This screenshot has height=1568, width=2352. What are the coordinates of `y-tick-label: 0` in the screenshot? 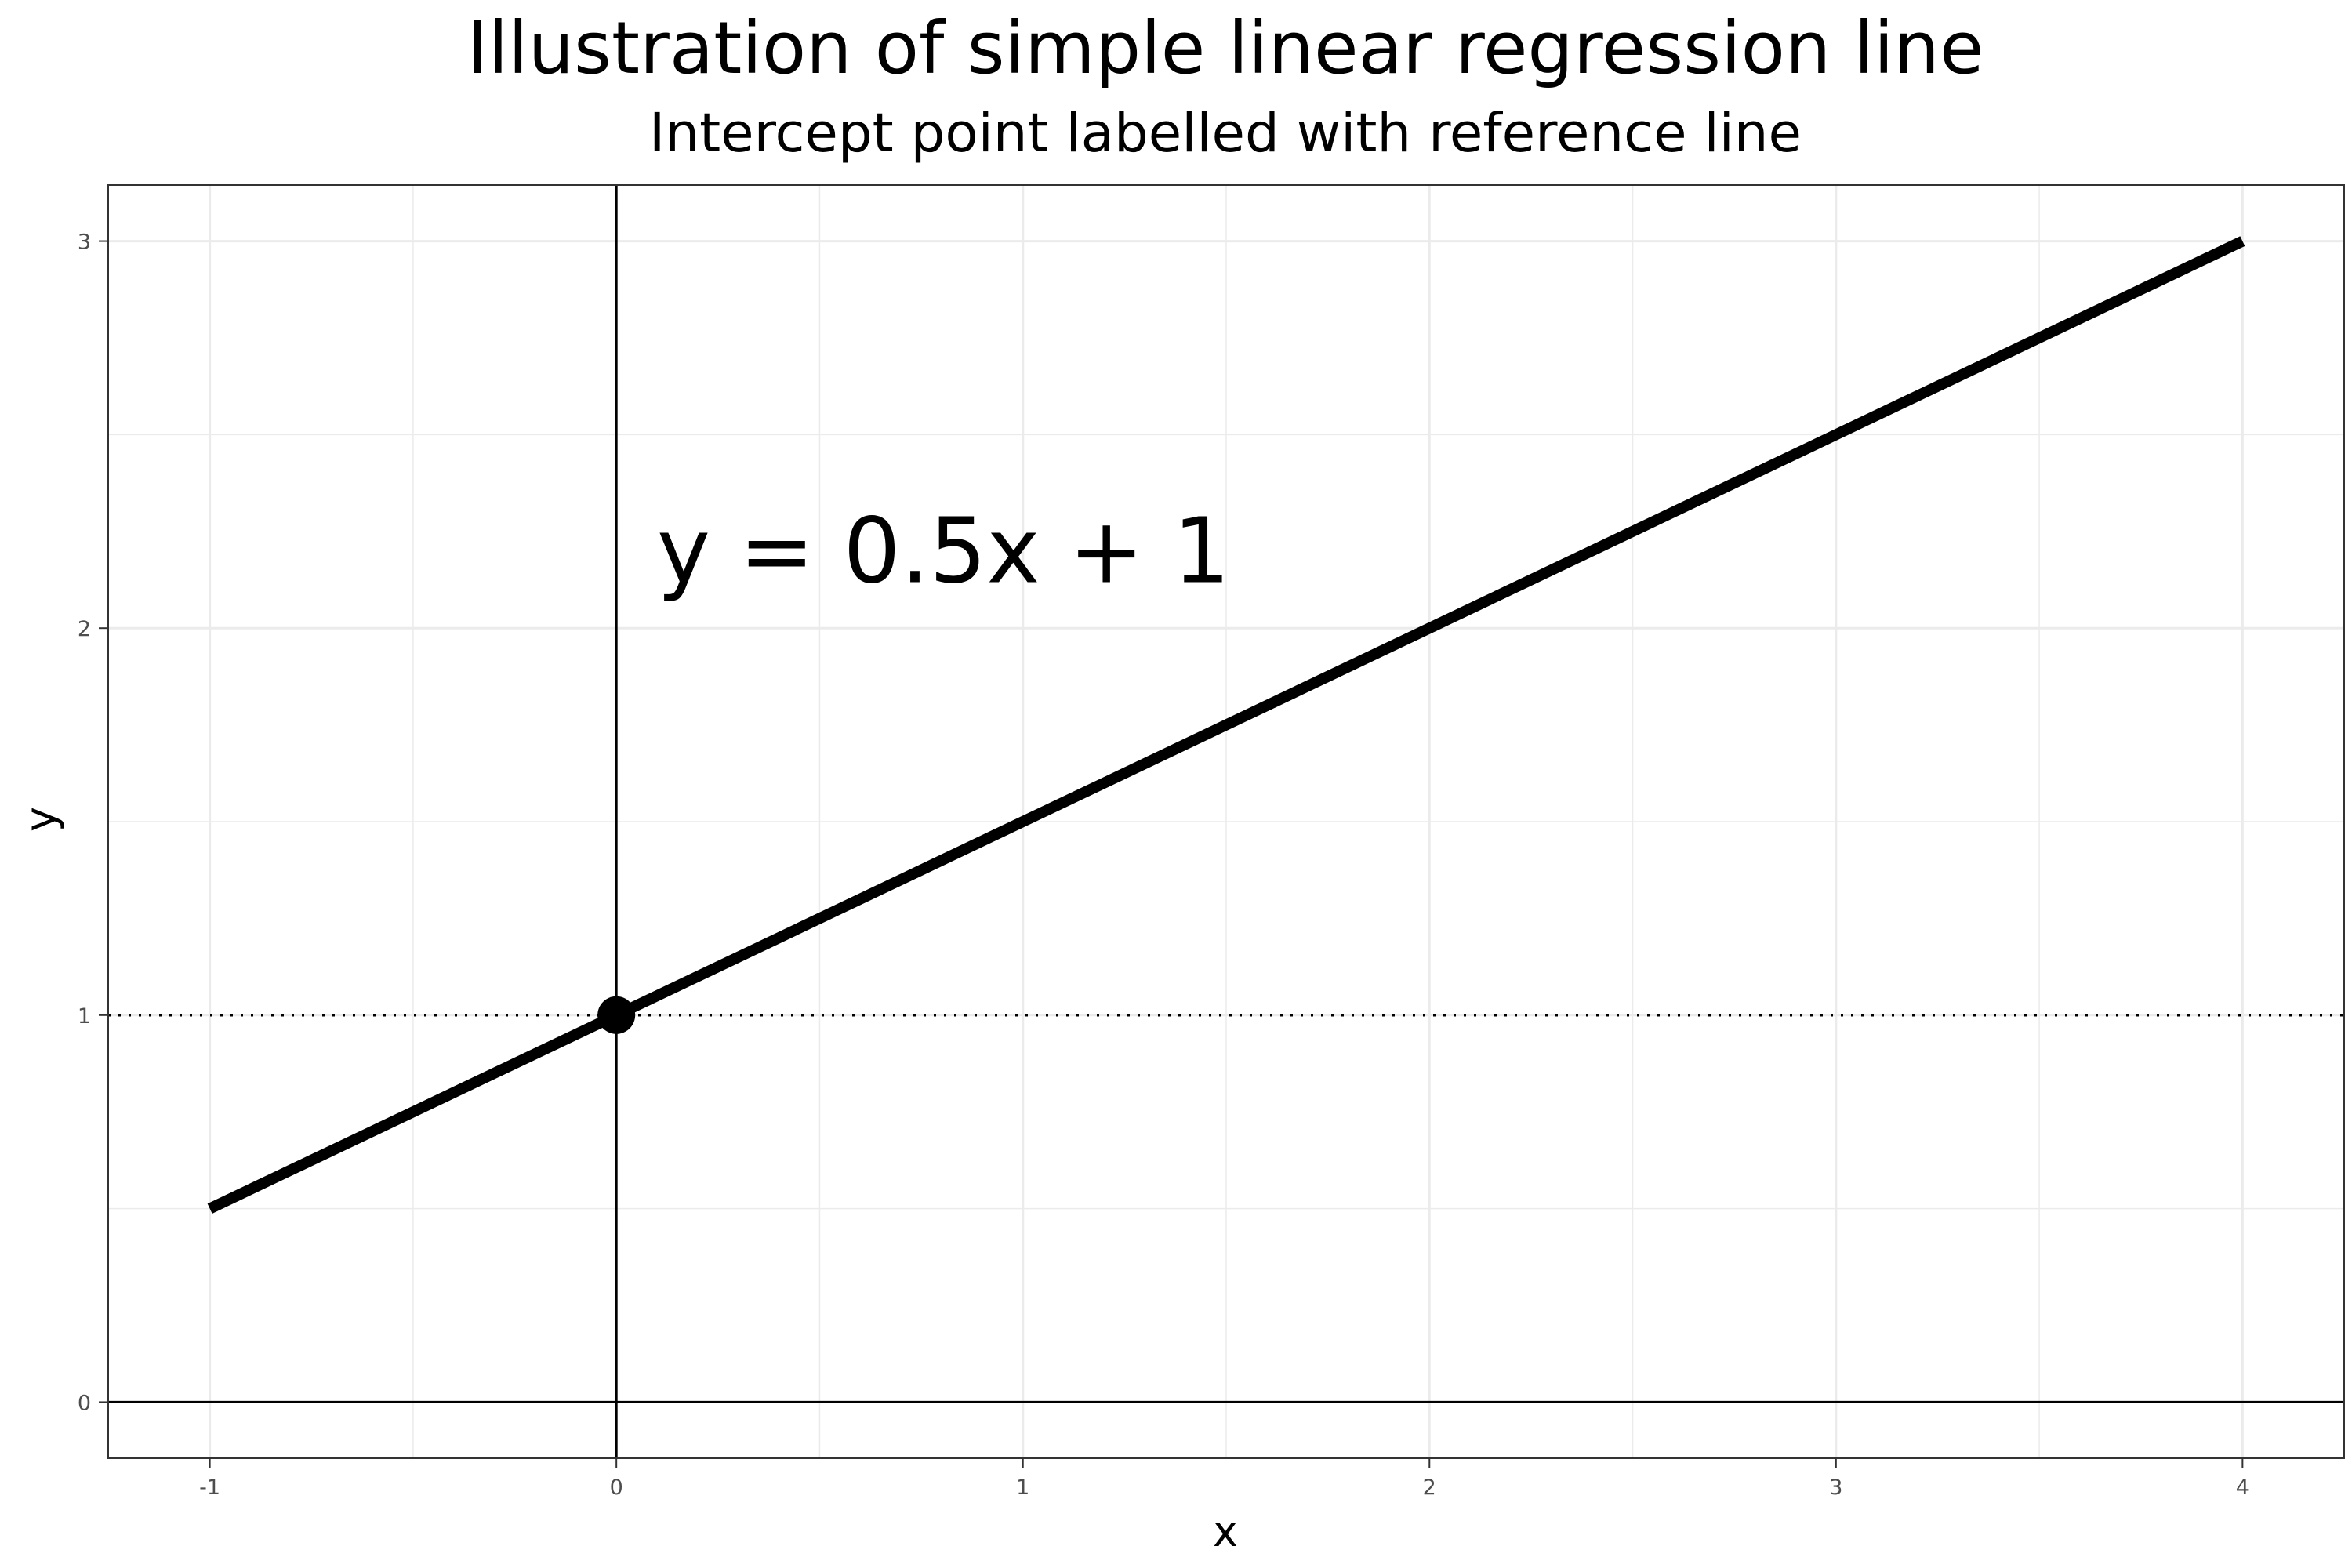 It's located at (84, 1403).